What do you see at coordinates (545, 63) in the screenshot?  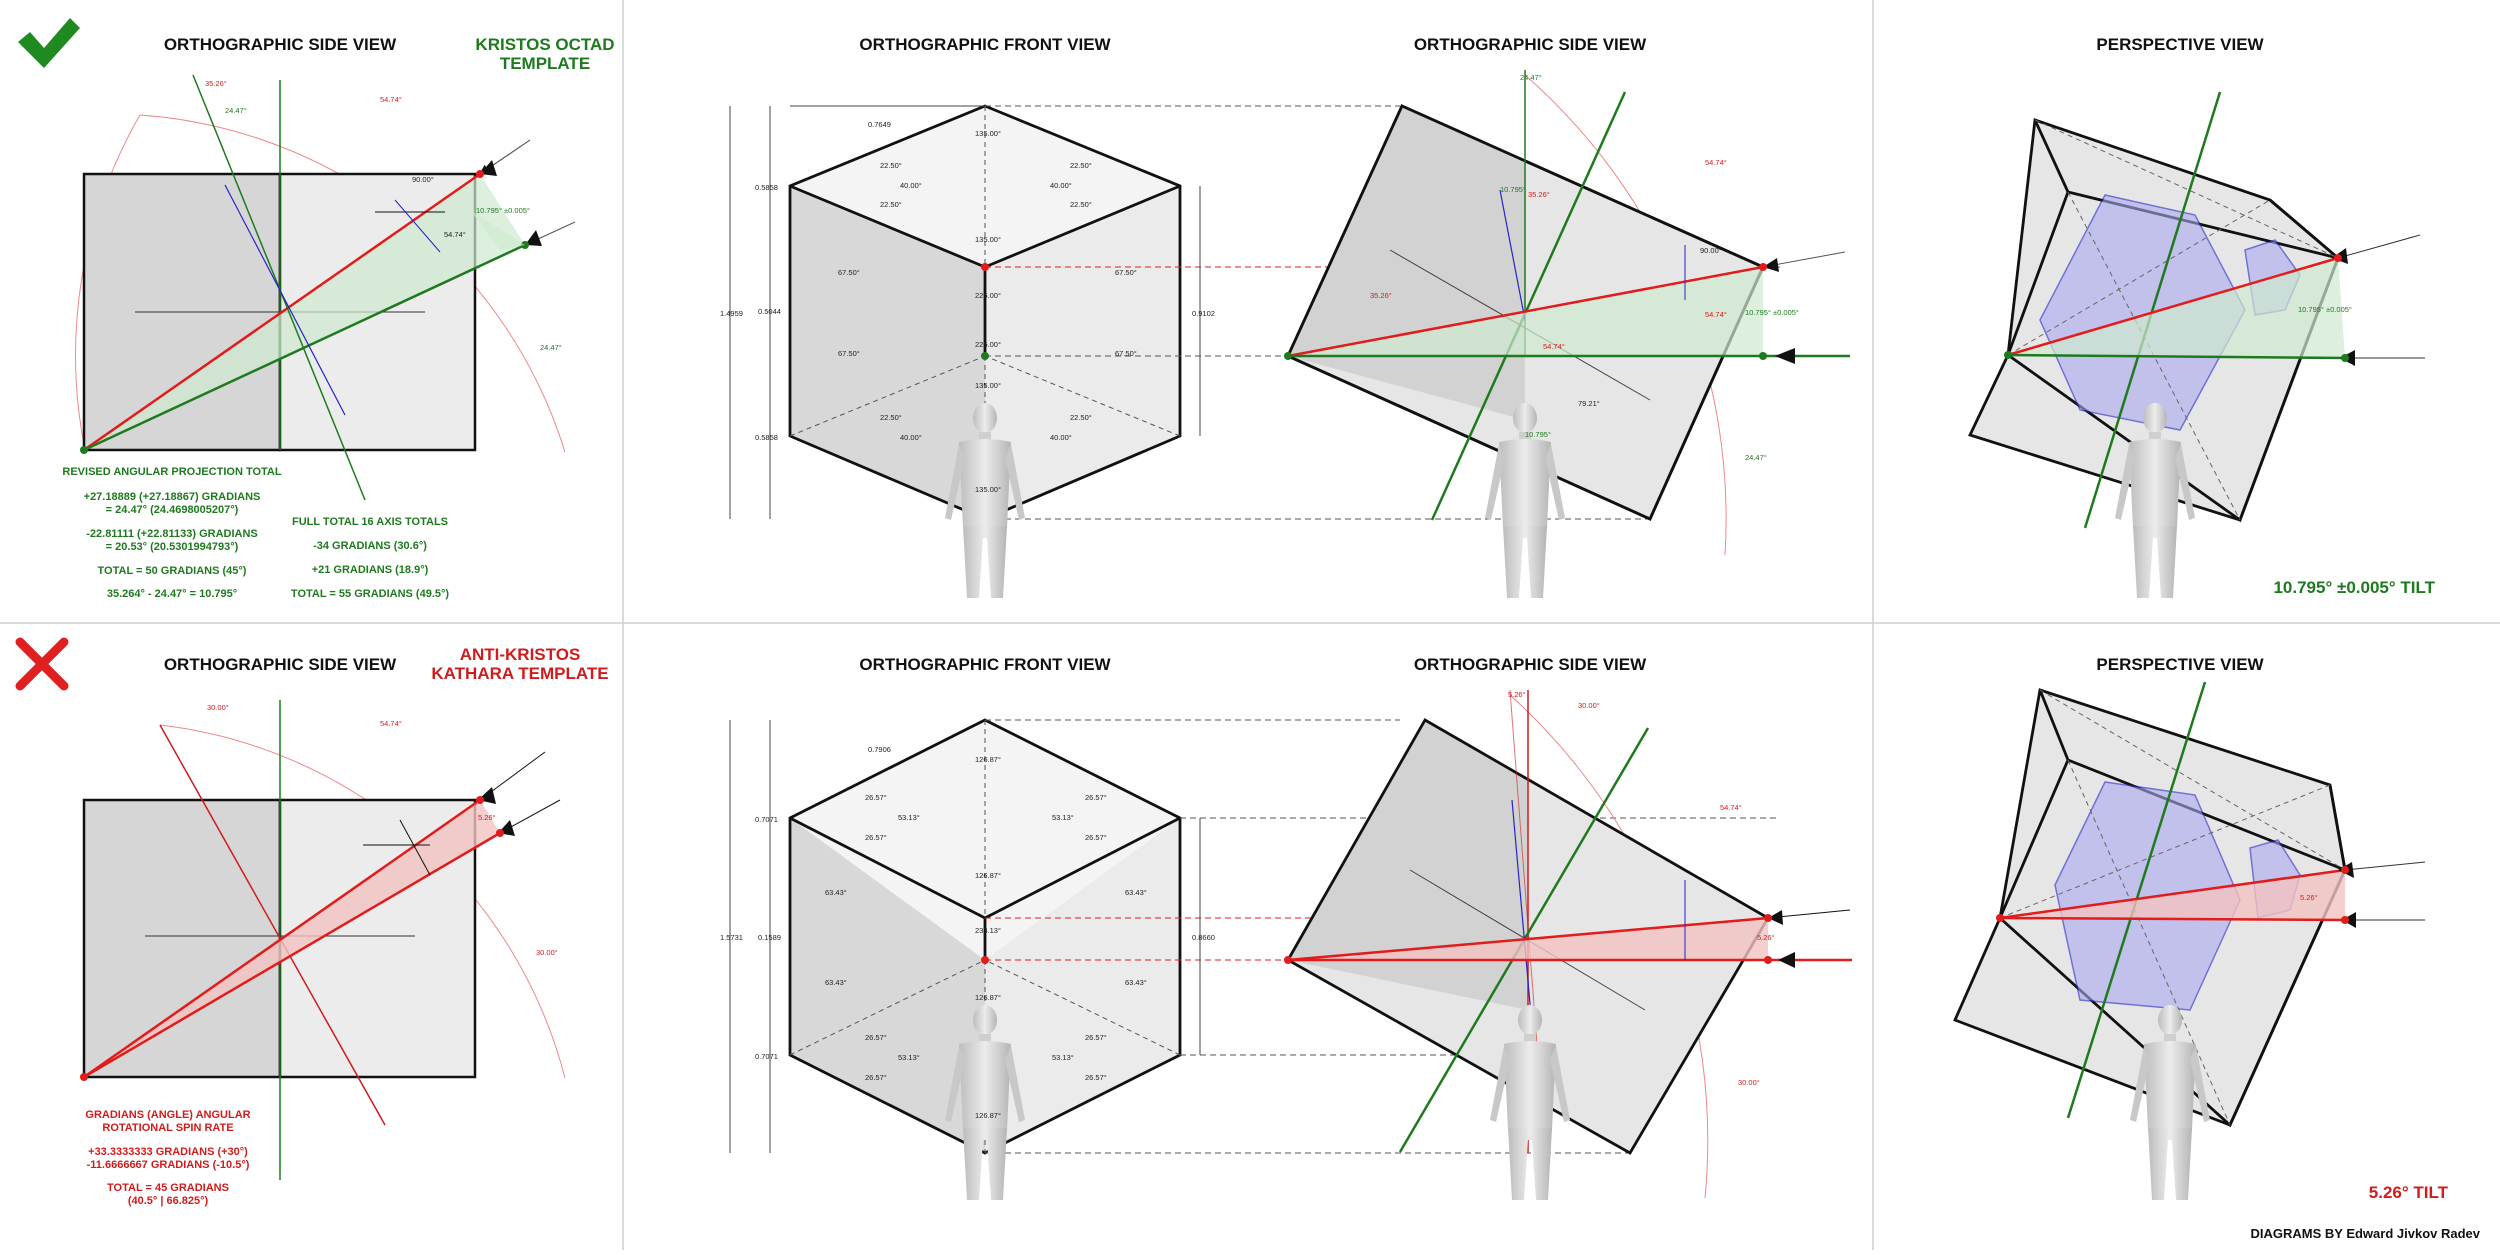 I see `top-template-line2: TEMPLATE` at bounding box center [545, 63].